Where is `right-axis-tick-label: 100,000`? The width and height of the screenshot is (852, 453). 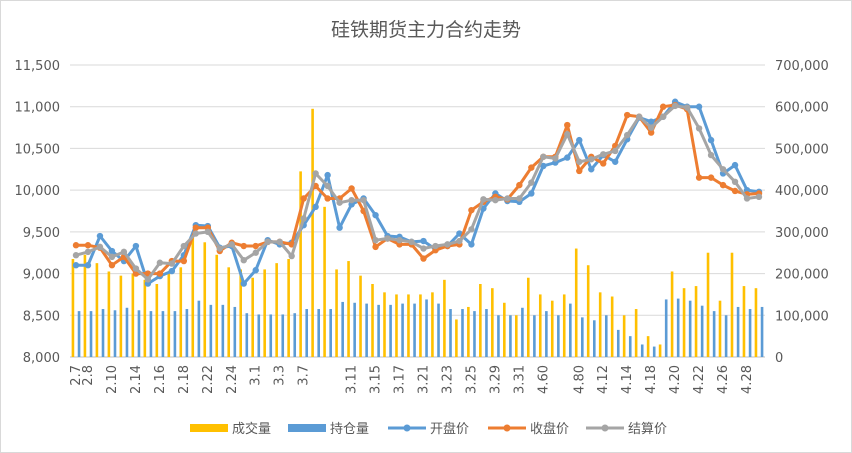 right-axis-tick-label: 100,000 is located at coordinates (802, 316).